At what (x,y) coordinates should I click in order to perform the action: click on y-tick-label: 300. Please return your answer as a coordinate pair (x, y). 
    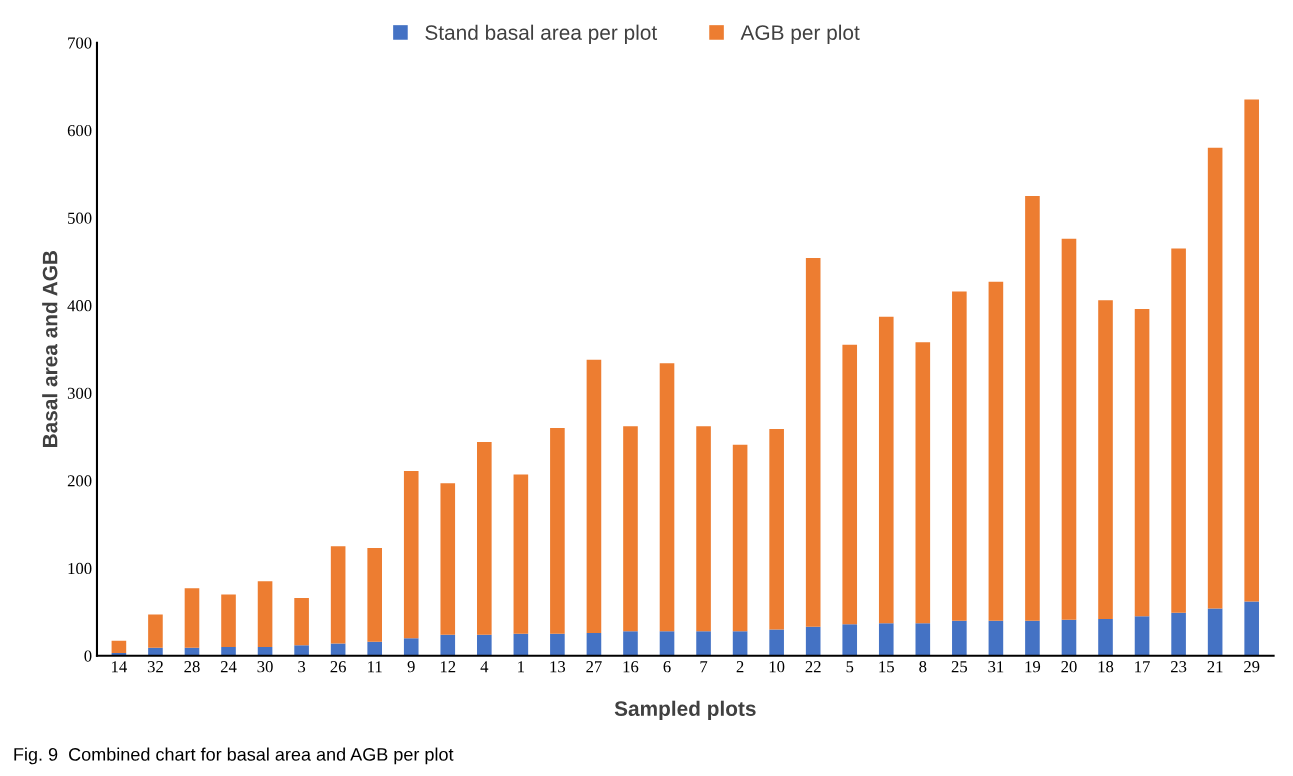
    Looking at the image, I should click on (79, 393).